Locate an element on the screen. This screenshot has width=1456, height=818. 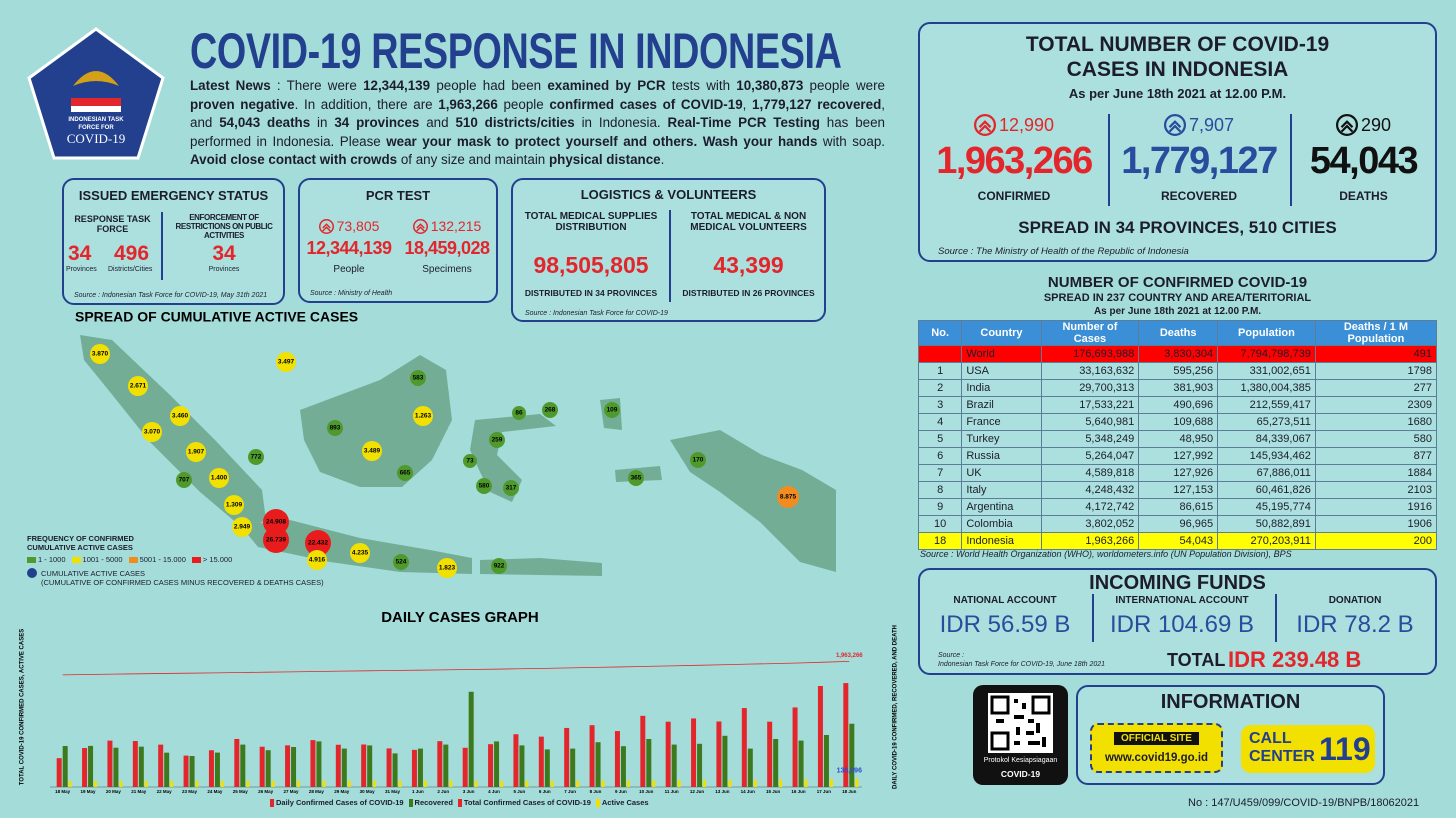
increase: 73,805 is located at coordinates (349, 226).